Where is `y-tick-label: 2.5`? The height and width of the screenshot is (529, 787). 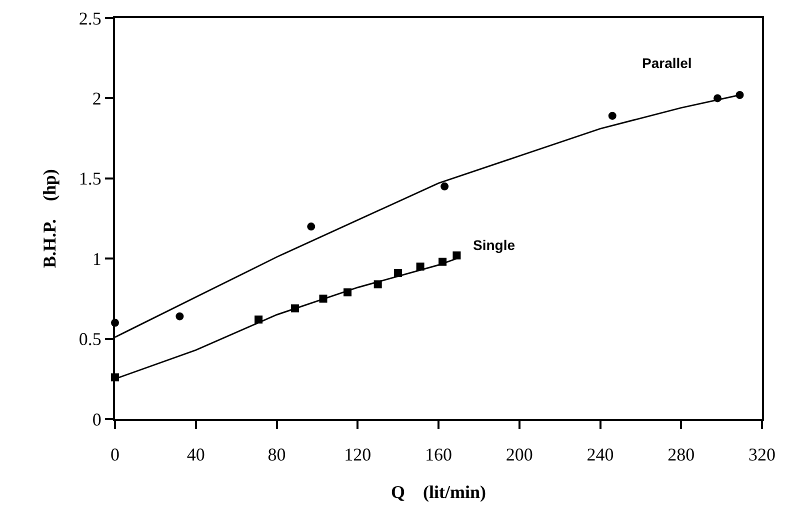
y-tick-label: 2.5 is located at coordinates (90, 18).